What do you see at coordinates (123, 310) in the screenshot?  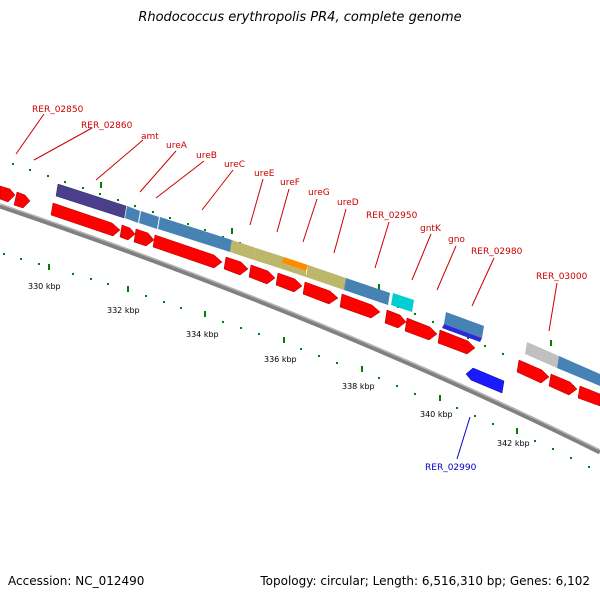 I see `tick-332: 332 kbp` at bounding box center [123, 310].